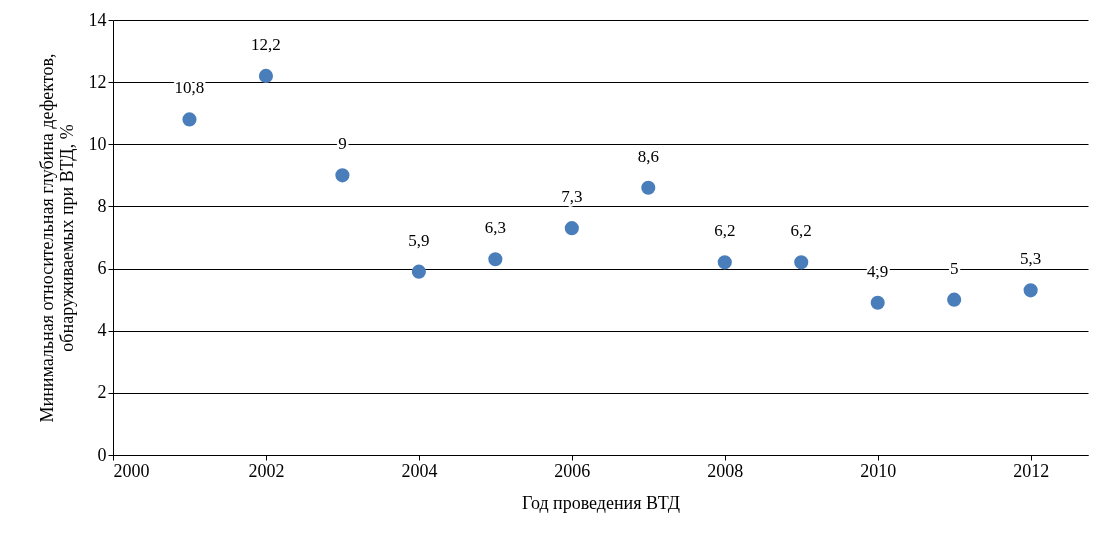  I want to click on data-label: 8,6, so click(648, 156).